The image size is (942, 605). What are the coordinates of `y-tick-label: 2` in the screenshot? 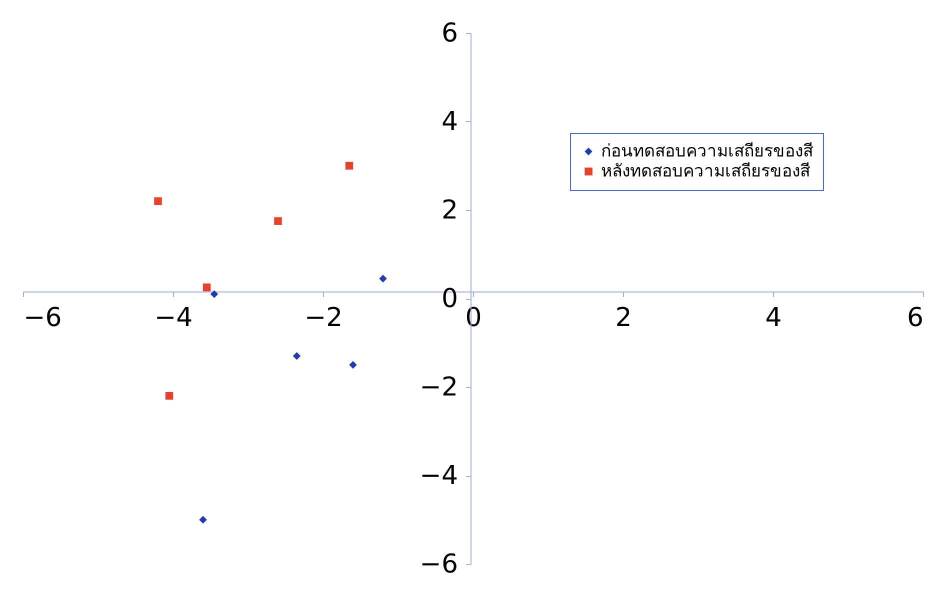 It's located at (449, 211).